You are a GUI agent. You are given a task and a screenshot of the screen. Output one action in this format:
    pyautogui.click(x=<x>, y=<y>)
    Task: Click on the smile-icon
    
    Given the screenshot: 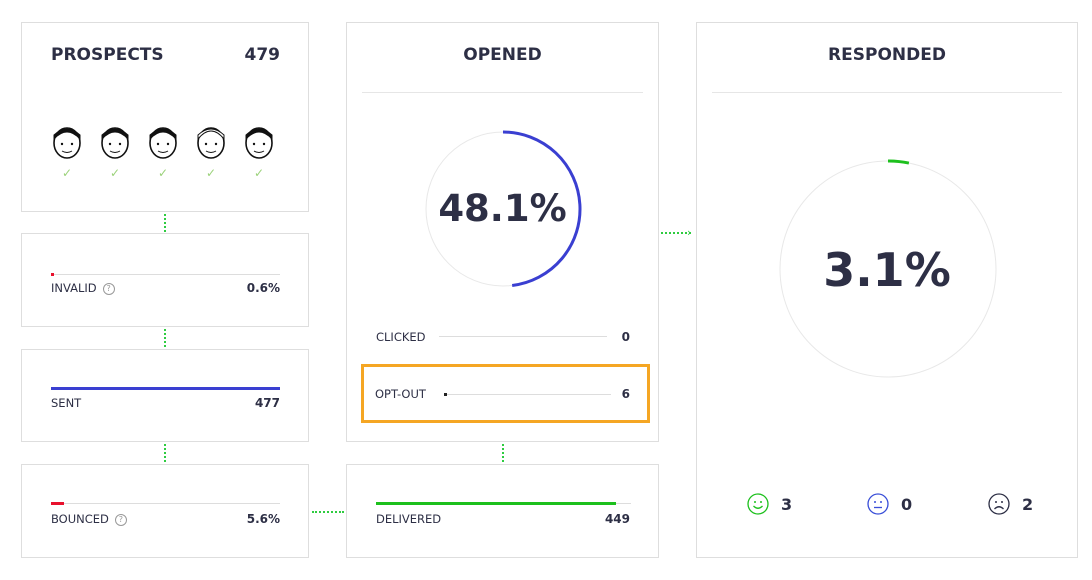 What is the action you would take?
    pyautogui.click(x=758, y=504)
    